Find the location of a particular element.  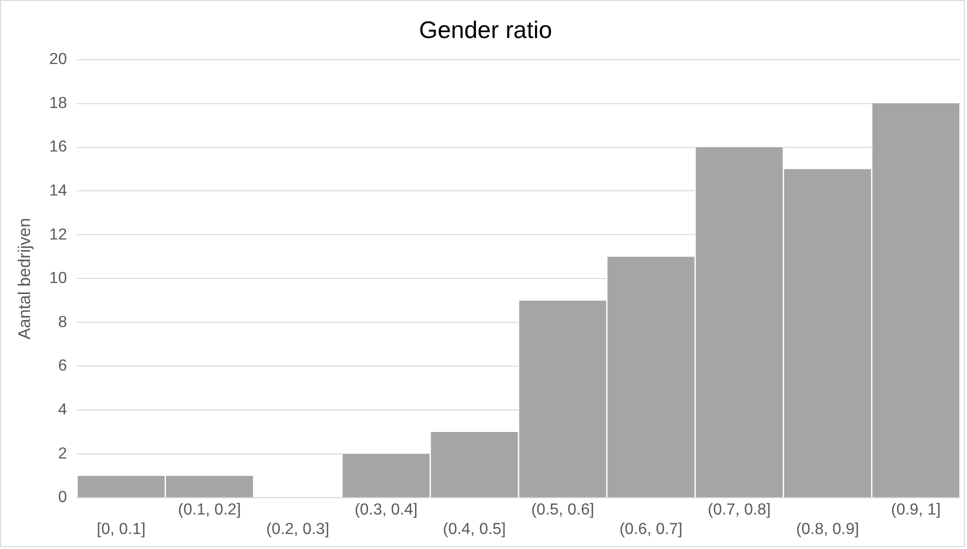

y-tick-label: 0 is located at coordinates (63, 497).